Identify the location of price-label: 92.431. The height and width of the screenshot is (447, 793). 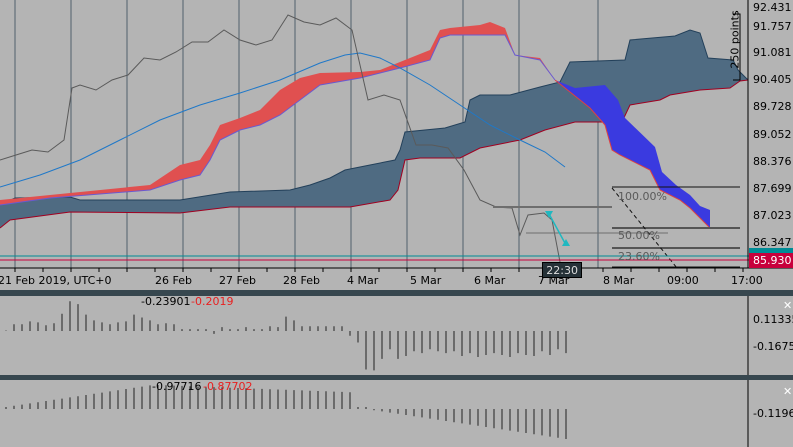
(772, 7).